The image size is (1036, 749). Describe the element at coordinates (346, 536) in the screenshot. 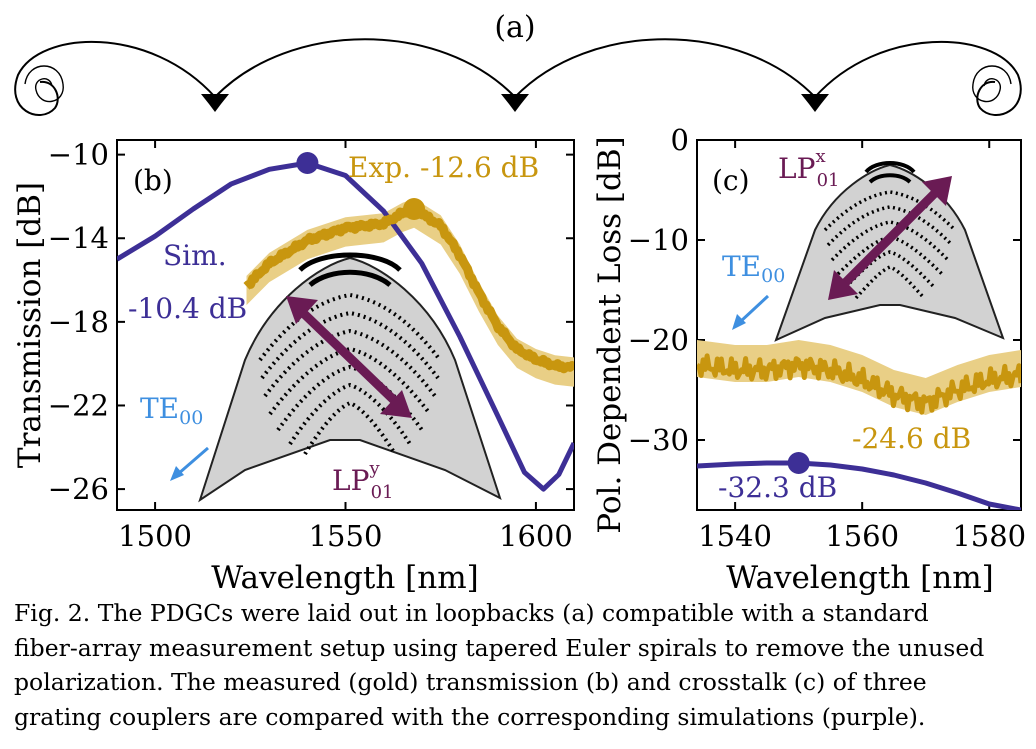

I see `x-tick-label: 1550` at that location.